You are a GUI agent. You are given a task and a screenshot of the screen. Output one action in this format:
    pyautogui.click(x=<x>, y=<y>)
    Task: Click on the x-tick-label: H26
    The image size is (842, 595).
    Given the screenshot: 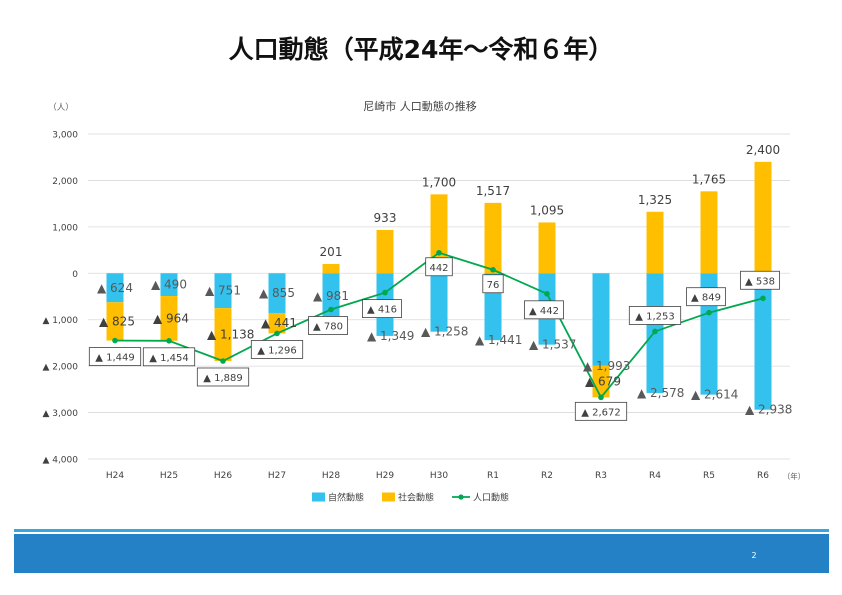 What is the action you would take?
    pyautogui.click(x=223, y=476)
    